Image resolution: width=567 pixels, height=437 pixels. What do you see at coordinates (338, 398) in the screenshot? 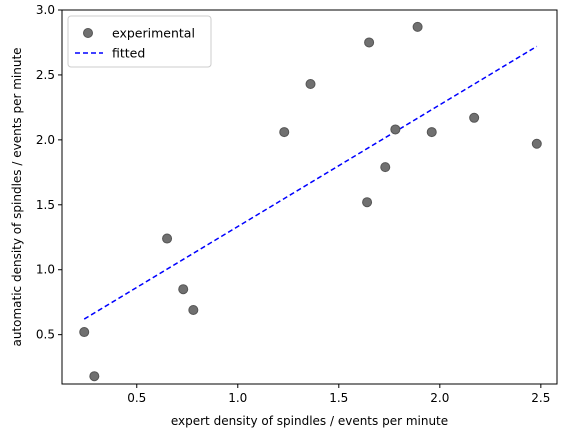
I see `x-tick-label: 1.5` at bounding box center [338, 398].